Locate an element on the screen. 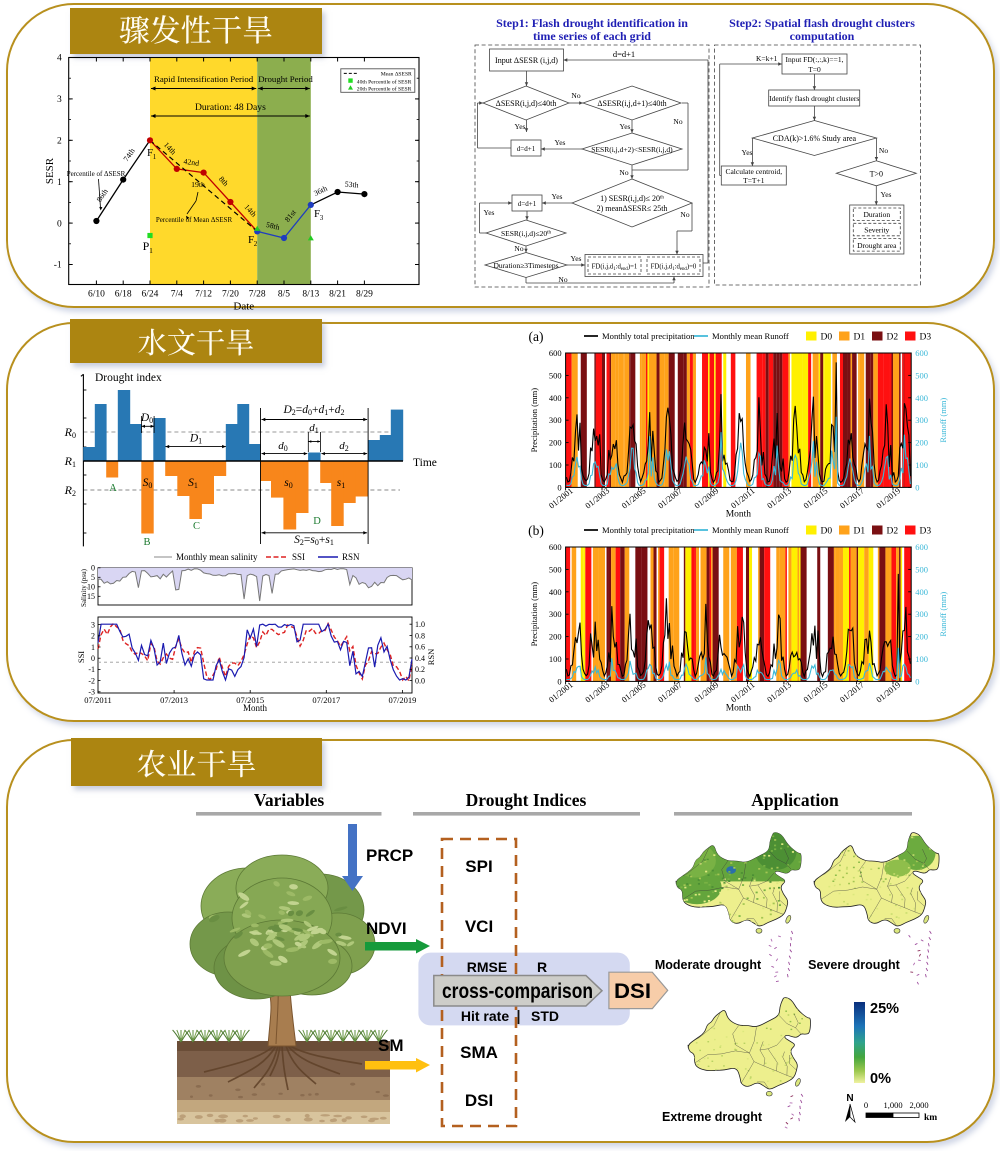 This screenshot has width=1000, height=1151. svg-text: 0.2 is located at coordinates (420, 669).